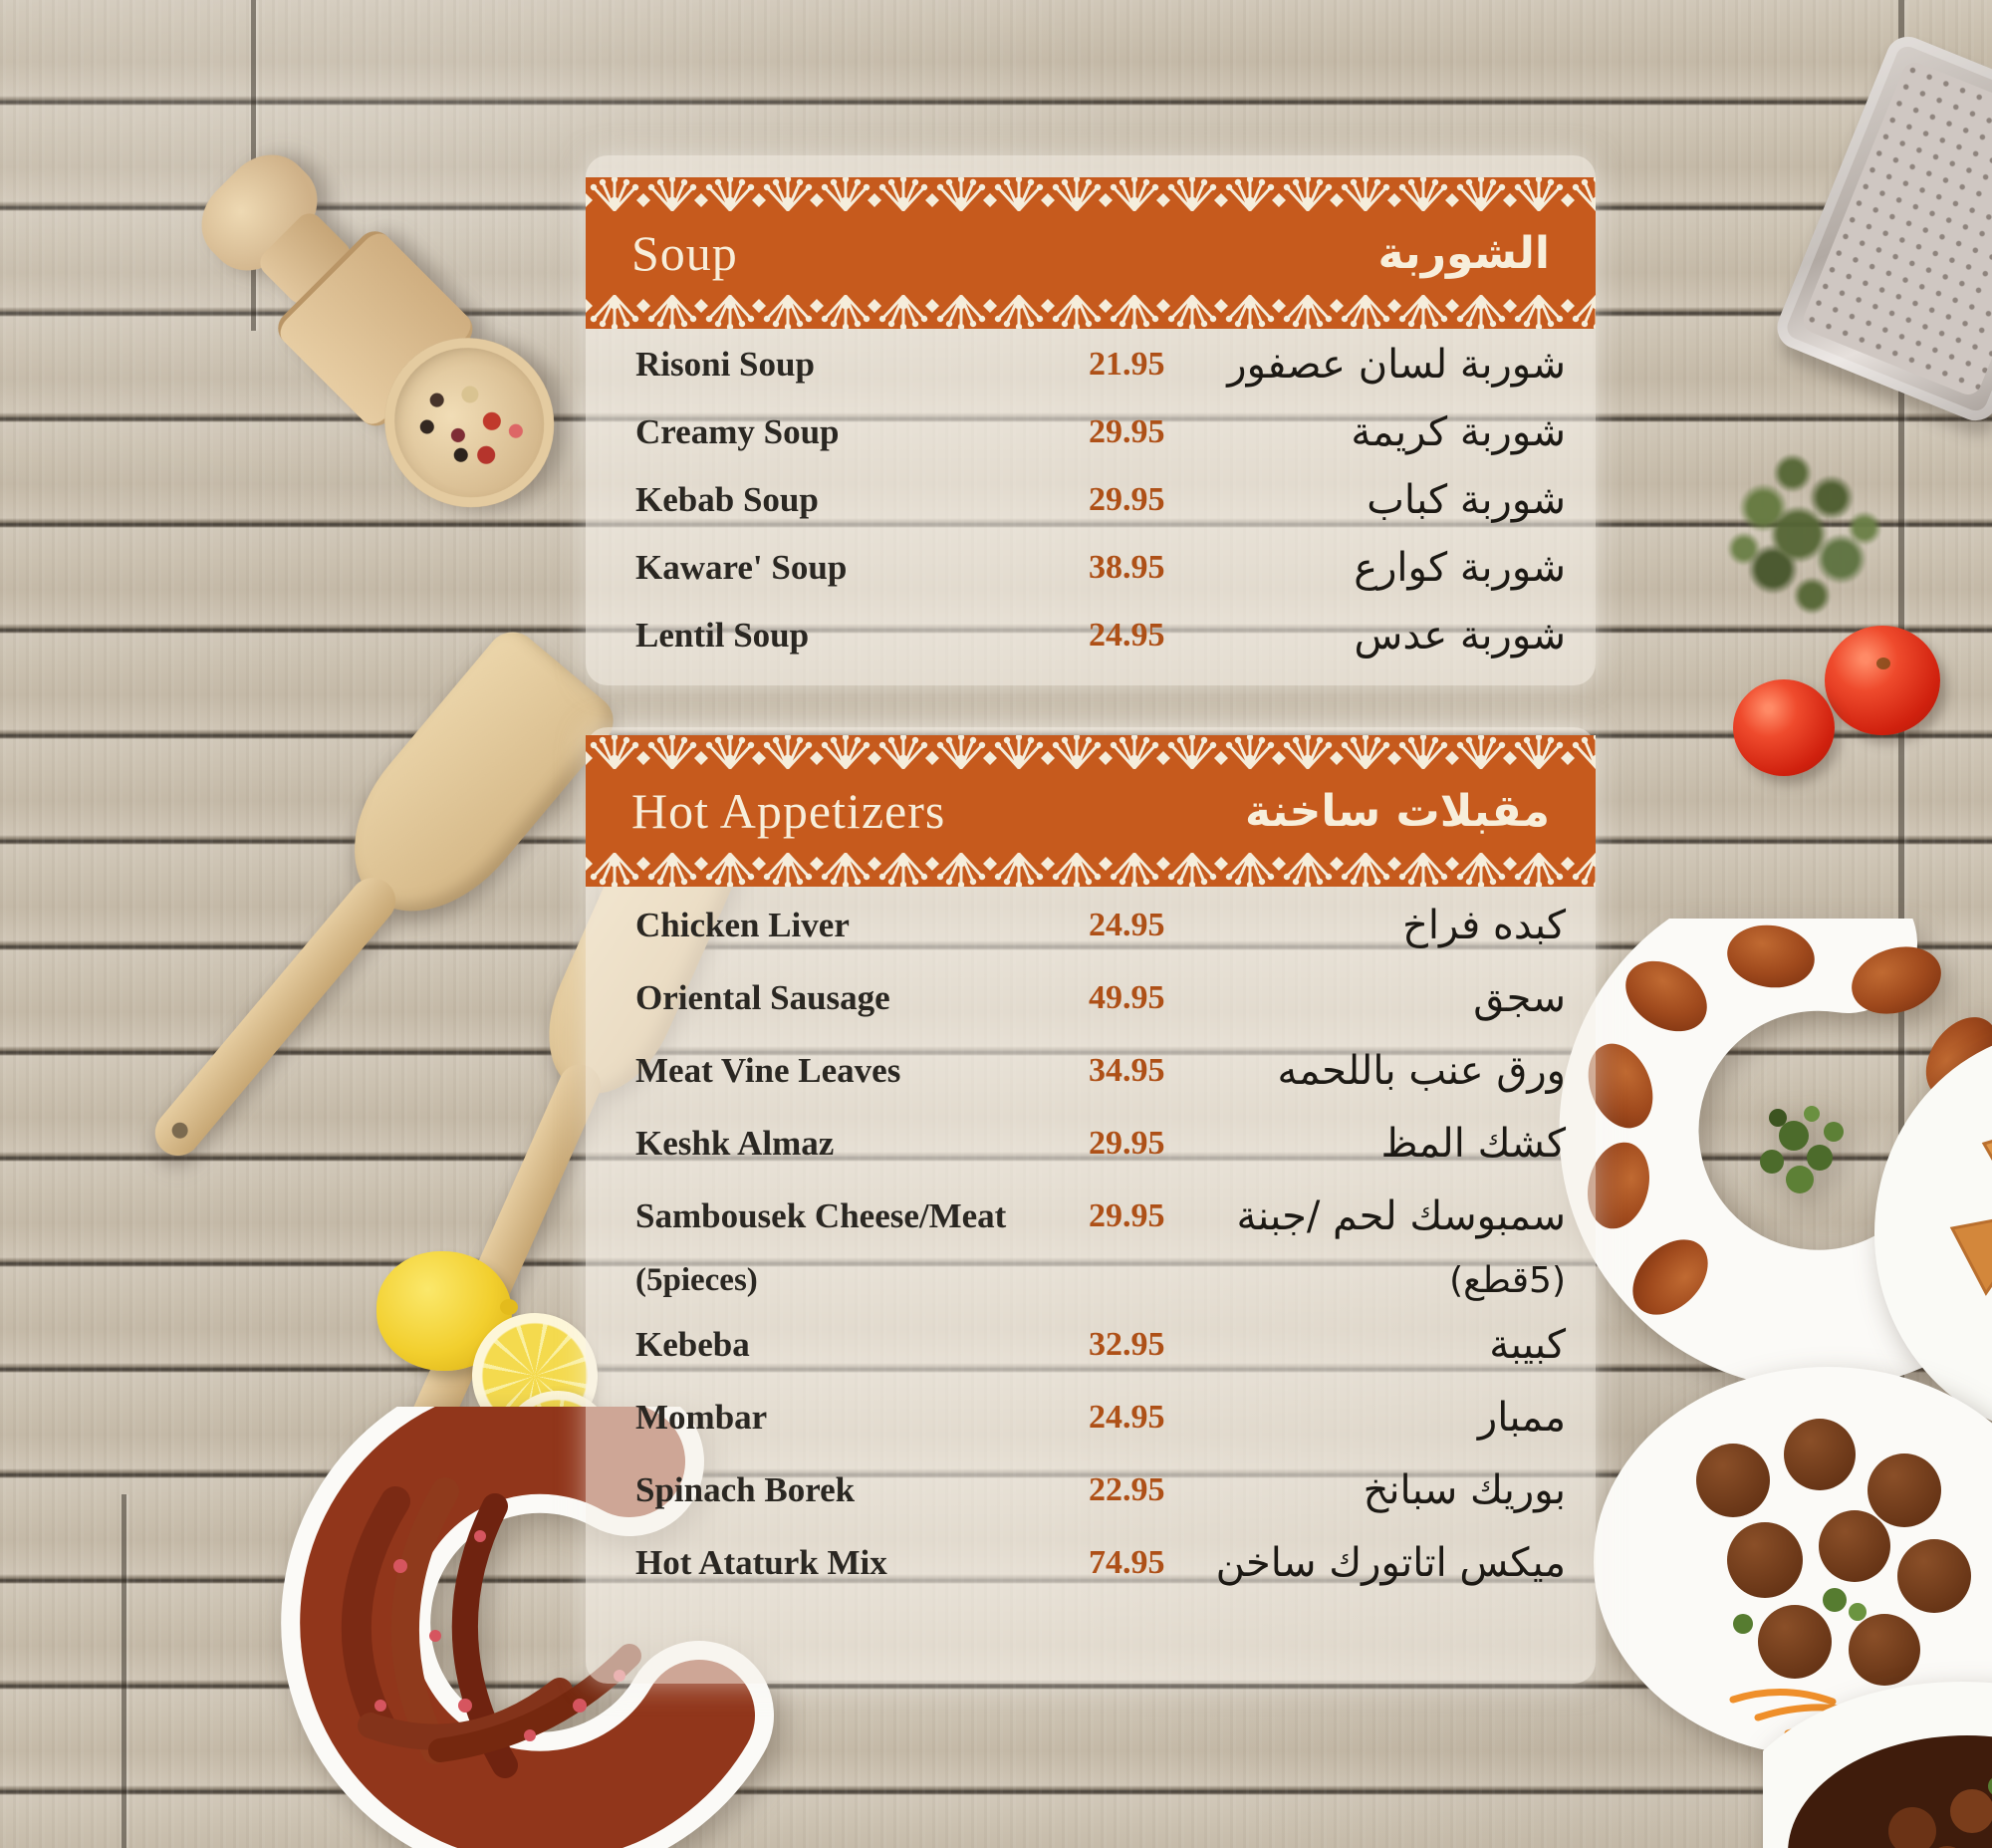 The width and height of the screenshot is (1992, 1848). What do you see at coordinates (1127, 1489) in the screenshot?
I see `item-price: 22.95` at bounding box center [1127, 1489].